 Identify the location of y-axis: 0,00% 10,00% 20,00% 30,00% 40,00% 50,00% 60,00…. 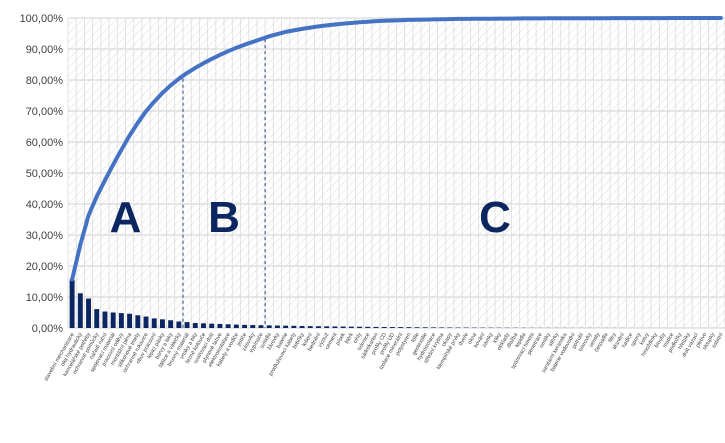
(42, 174).